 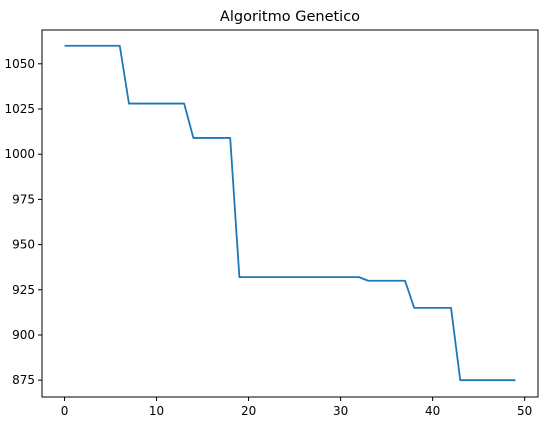 What do you see at coordinates (19, 109) in the screenshot?
I see `y-tick-label: 1025` at bounding box center [19, 109].